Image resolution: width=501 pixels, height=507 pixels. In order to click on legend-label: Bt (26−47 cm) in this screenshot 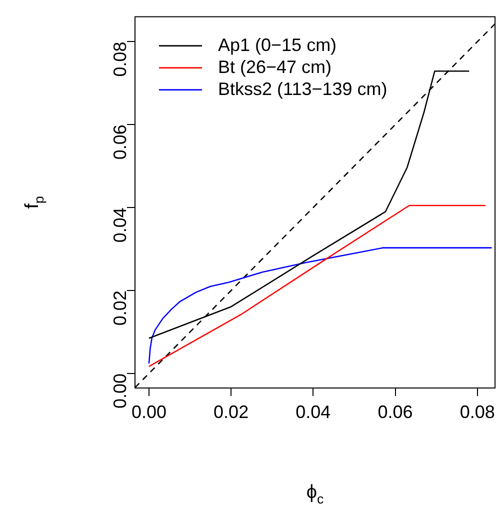, I will do `click(275, 66)`.